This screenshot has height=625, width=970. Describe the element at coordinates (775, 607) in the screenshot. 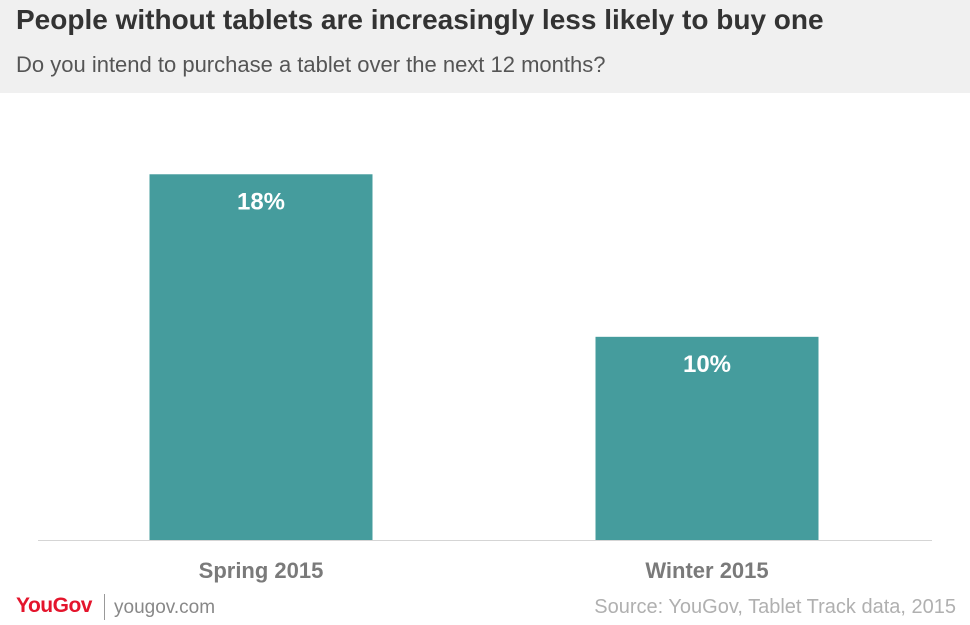

I see `source-note: Source: YouGov, Tablet Track data, 2015` at that location.